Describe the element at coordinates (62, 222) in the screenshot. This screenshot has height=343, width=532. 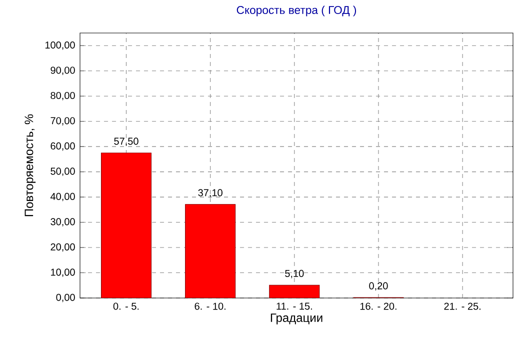
I see `y-tick-label: 30,00` at that location.